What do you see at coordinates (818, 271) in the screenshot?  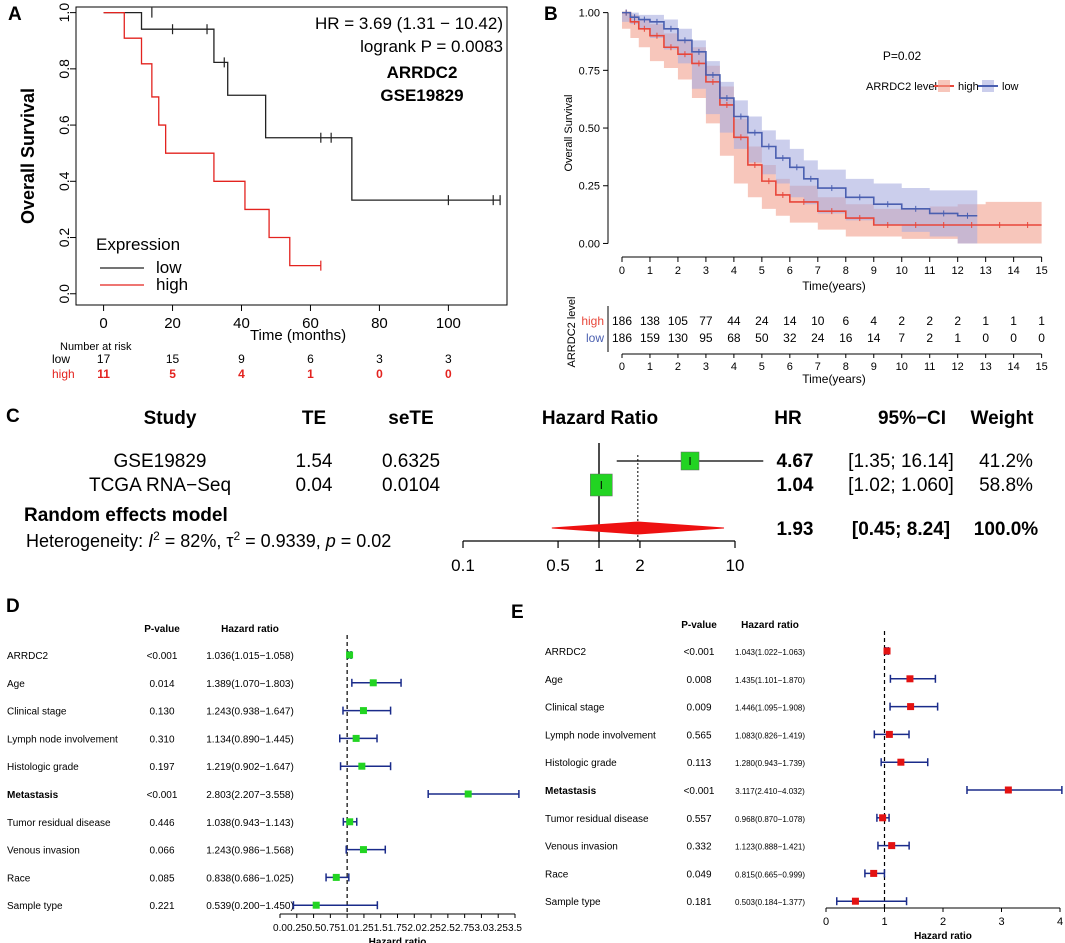 I see `x-tick-label-b: 7` at bounding box center [818, 271].